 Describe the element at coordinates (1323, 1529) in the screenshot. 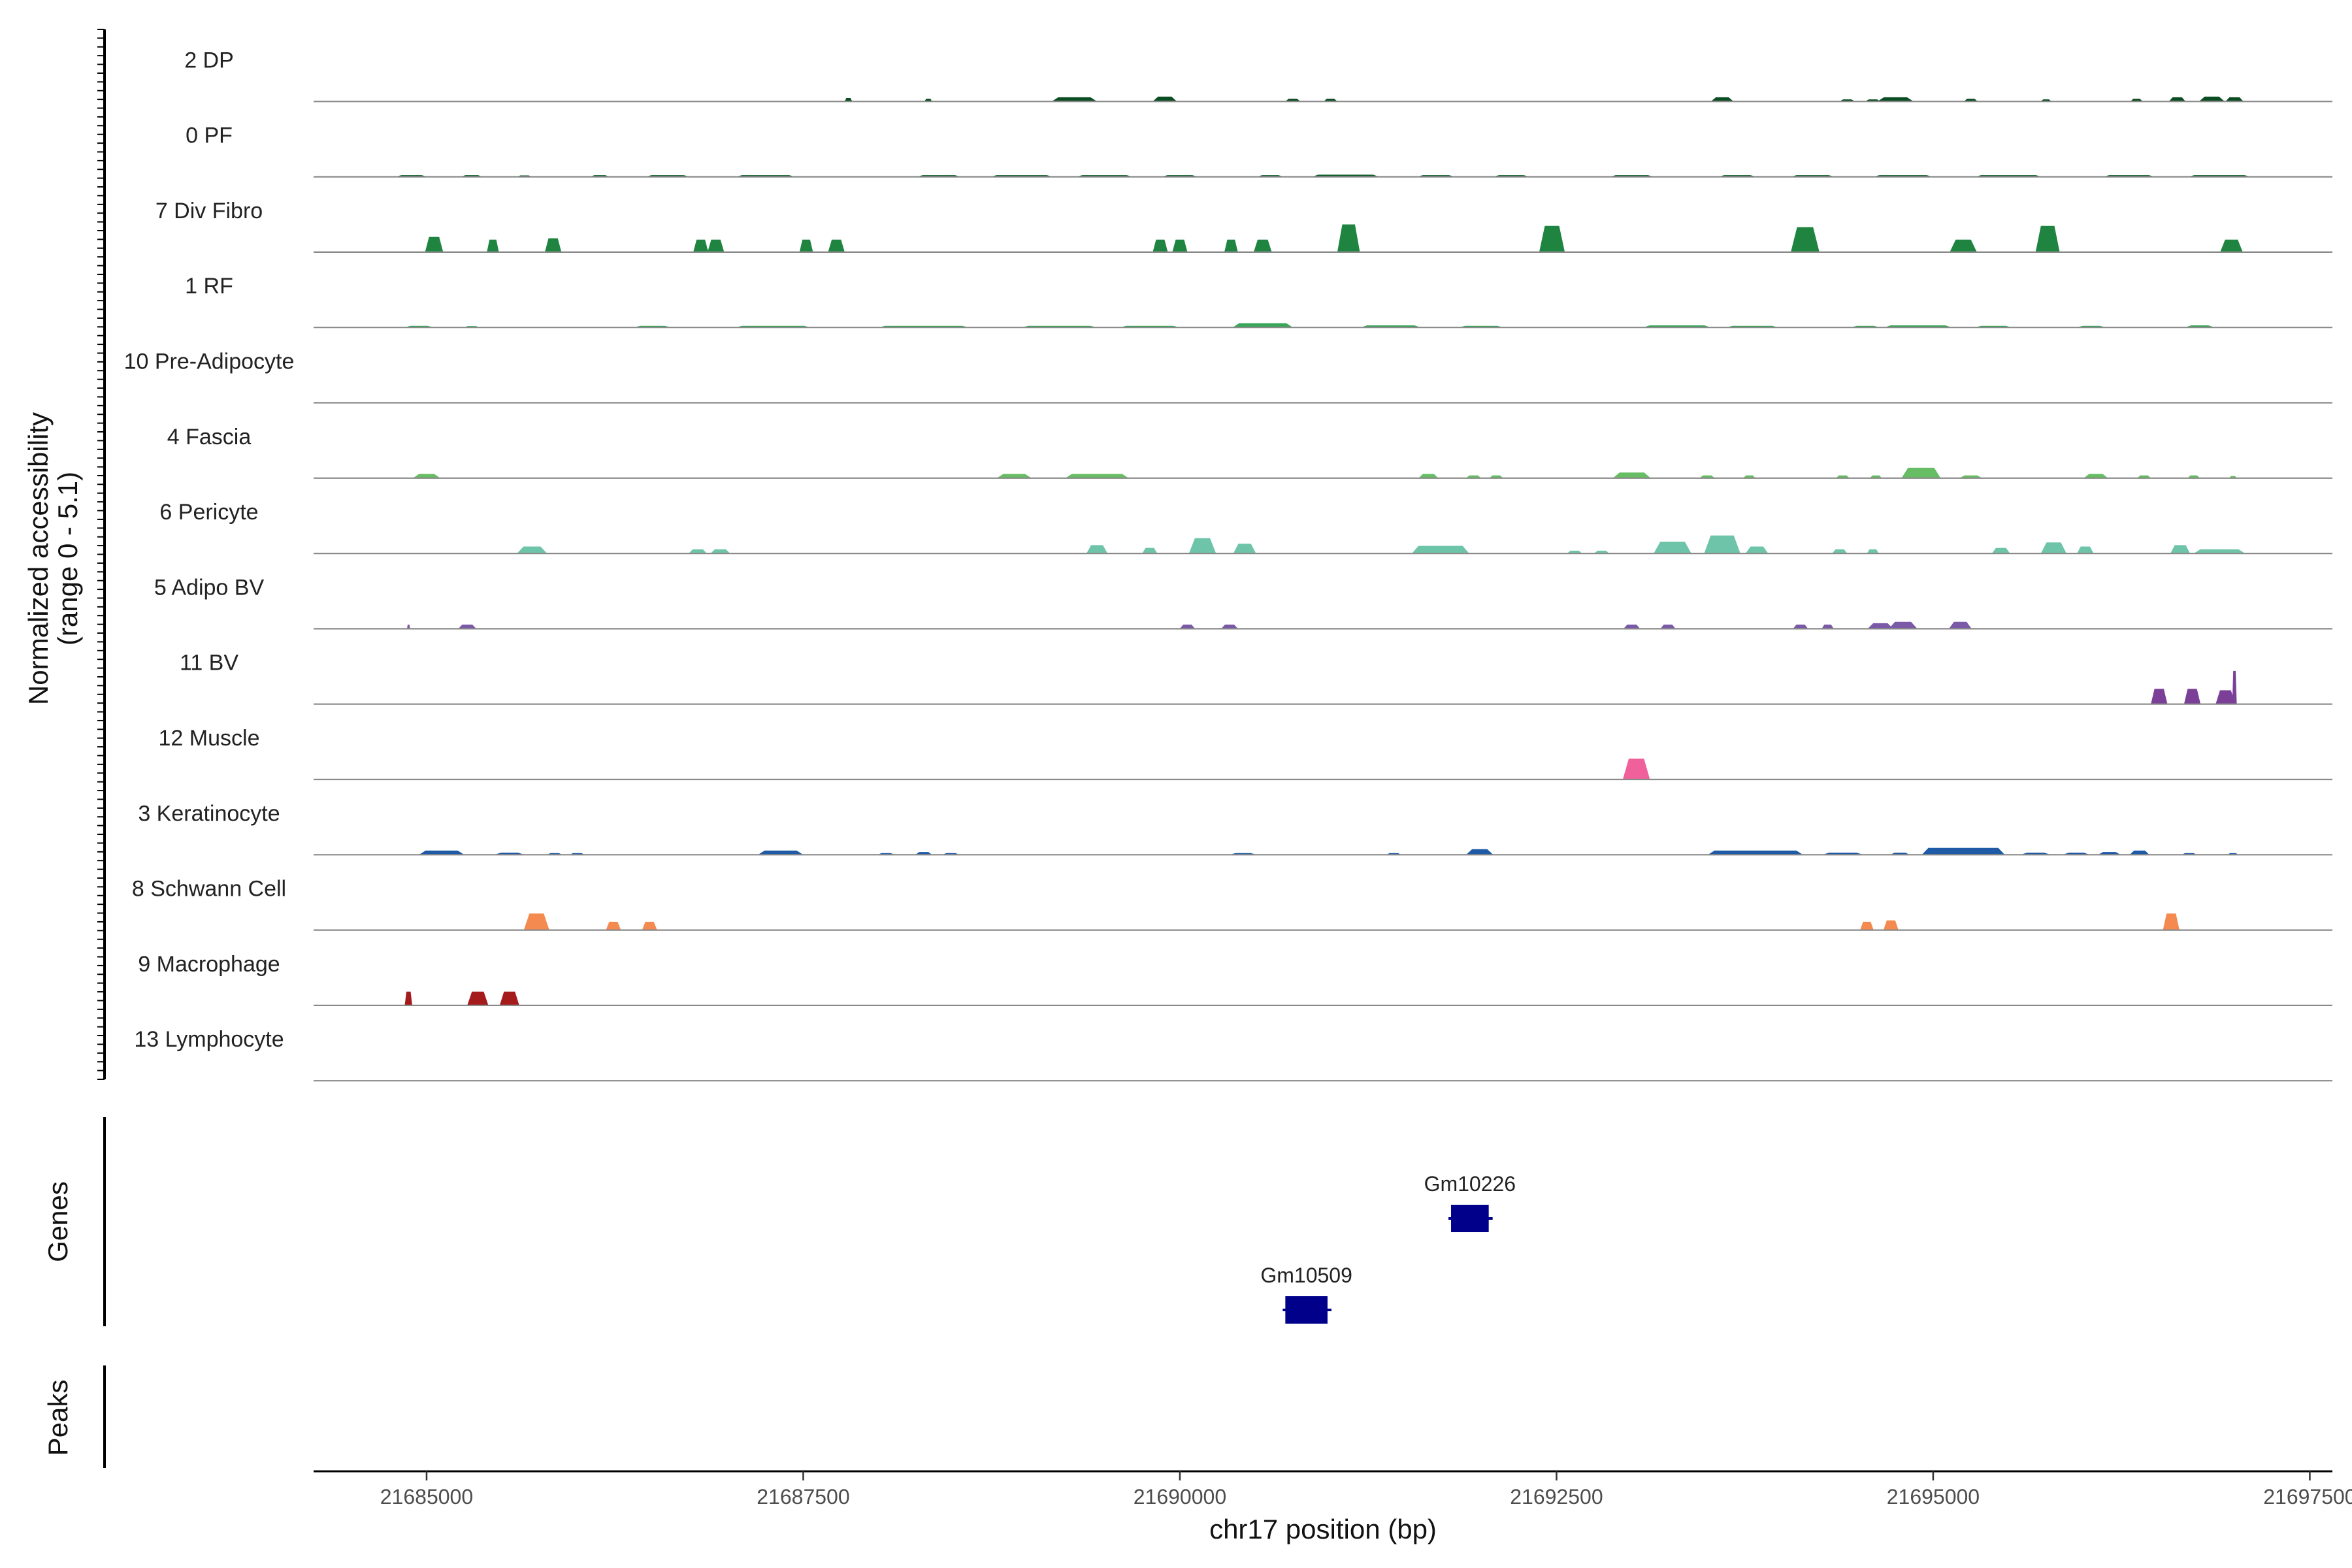

I see `x-axis-title: chr17 position (bp)` at that location.